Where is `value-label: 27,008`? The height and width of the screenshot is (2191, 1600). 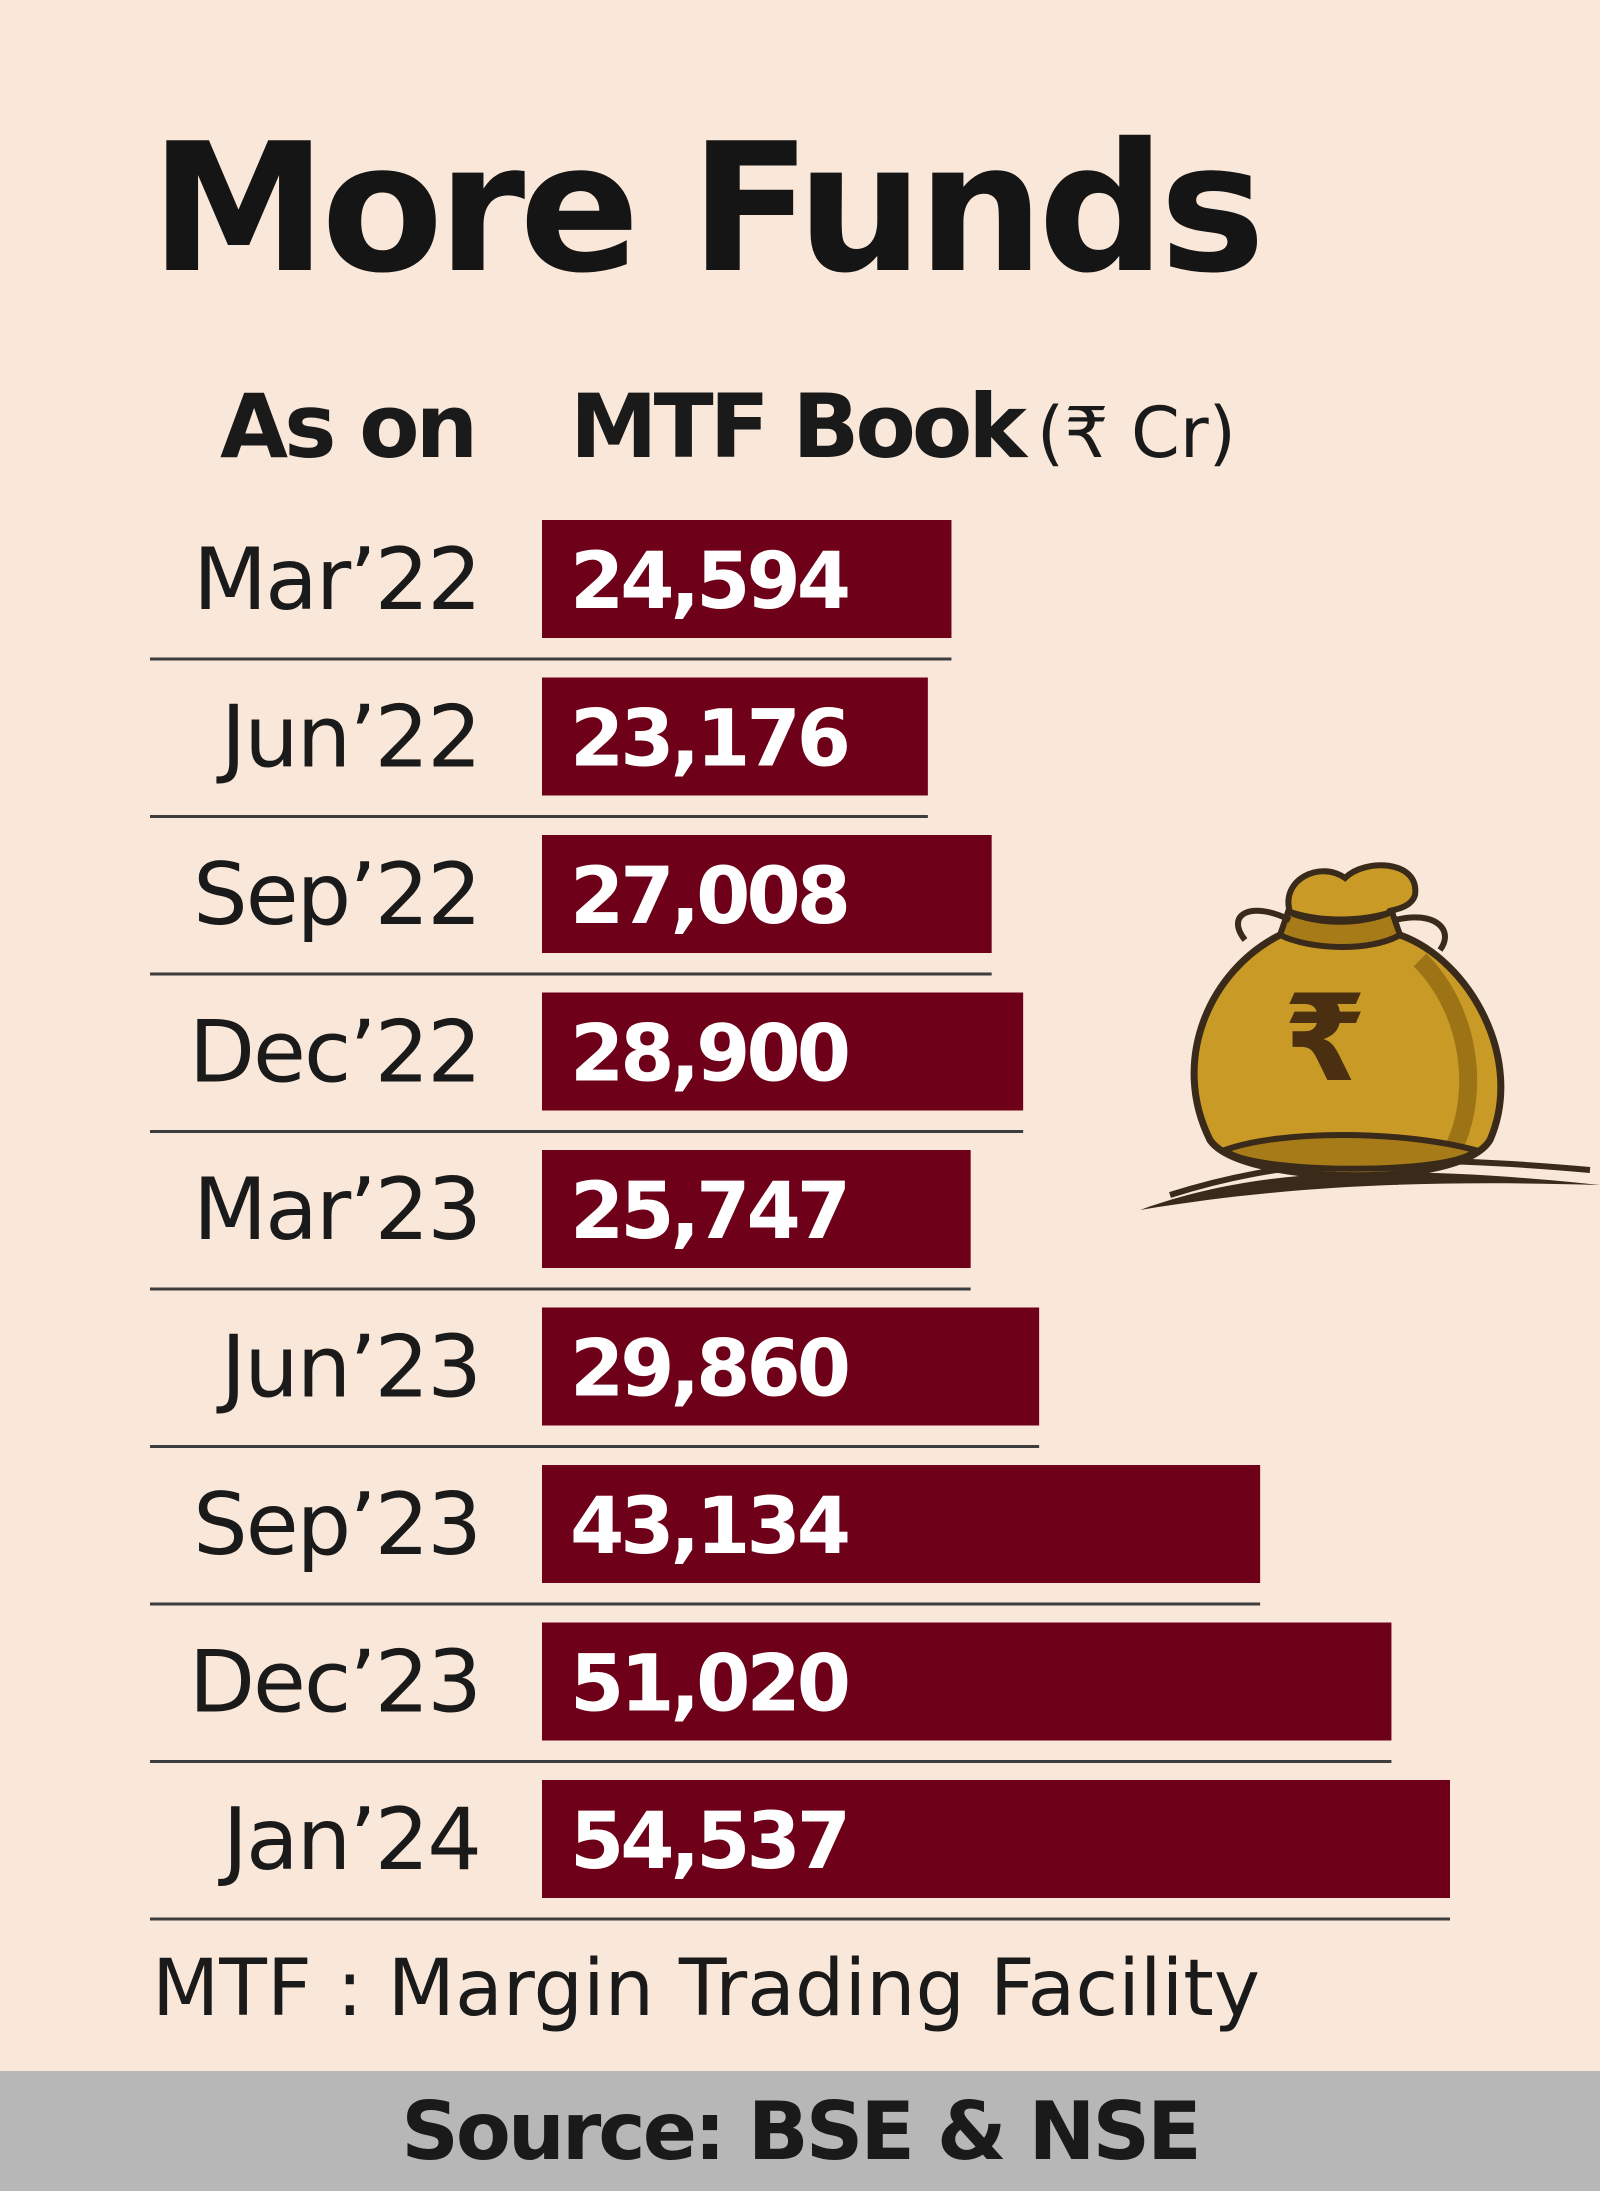
value-label: 27,008 is located at coordinates (708, 897).